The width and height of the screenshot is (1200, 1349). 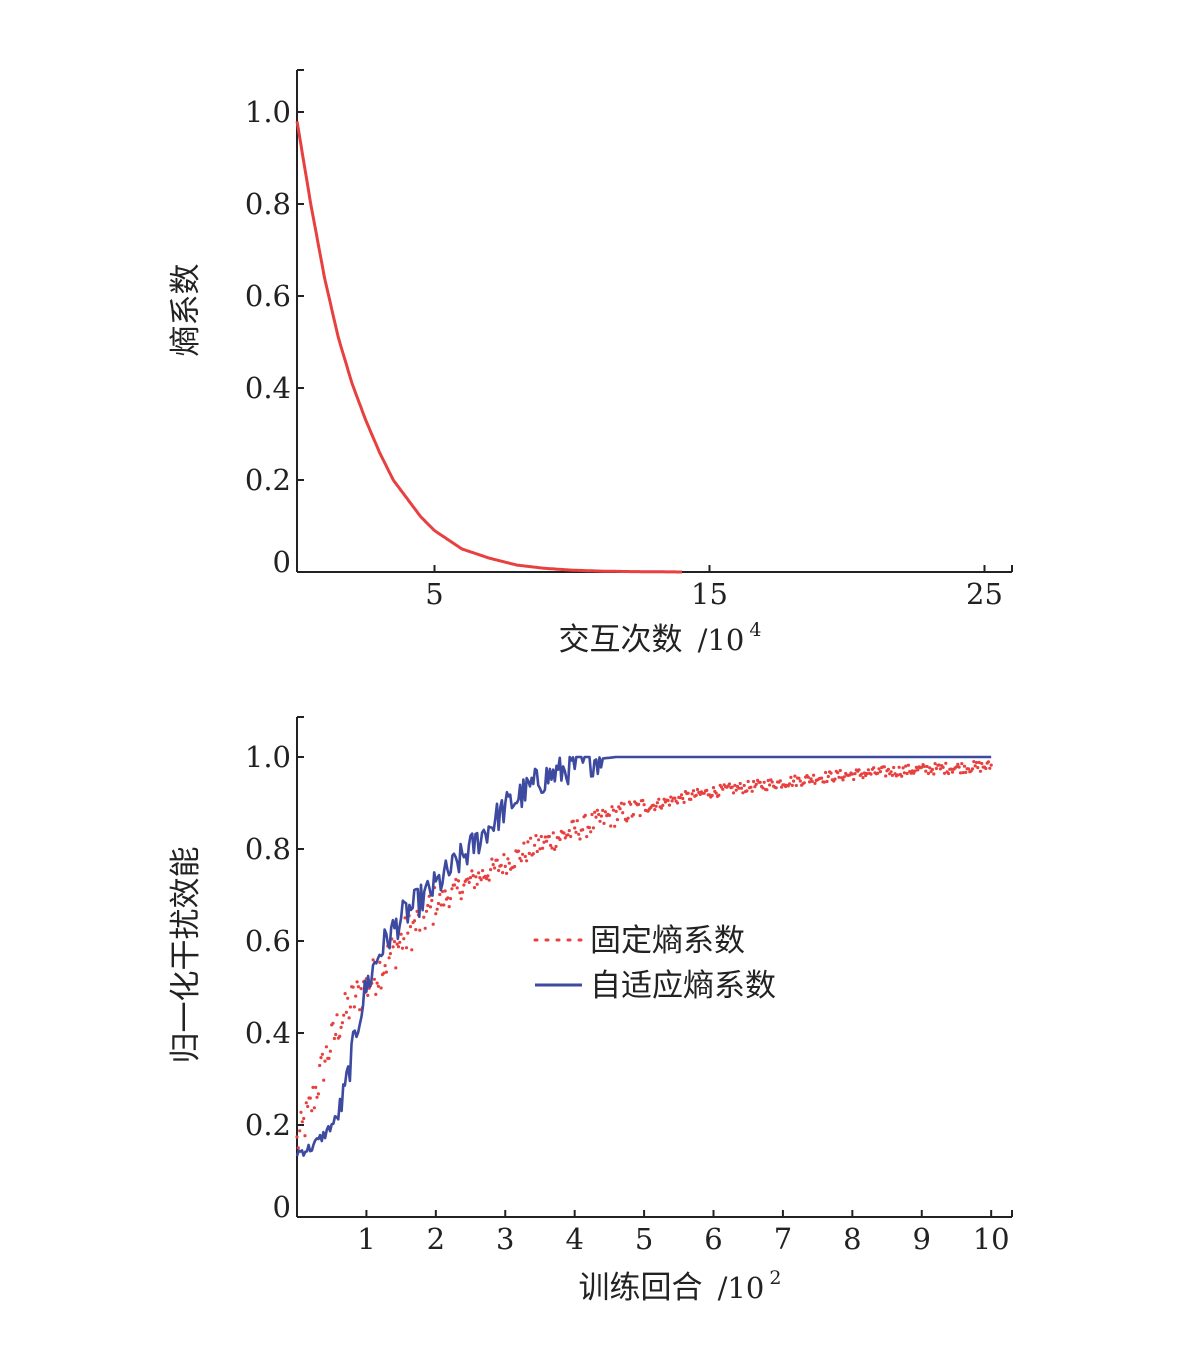 I want to click on chart1-x-axis-label: 交互次数, so click(x=621, y=640).